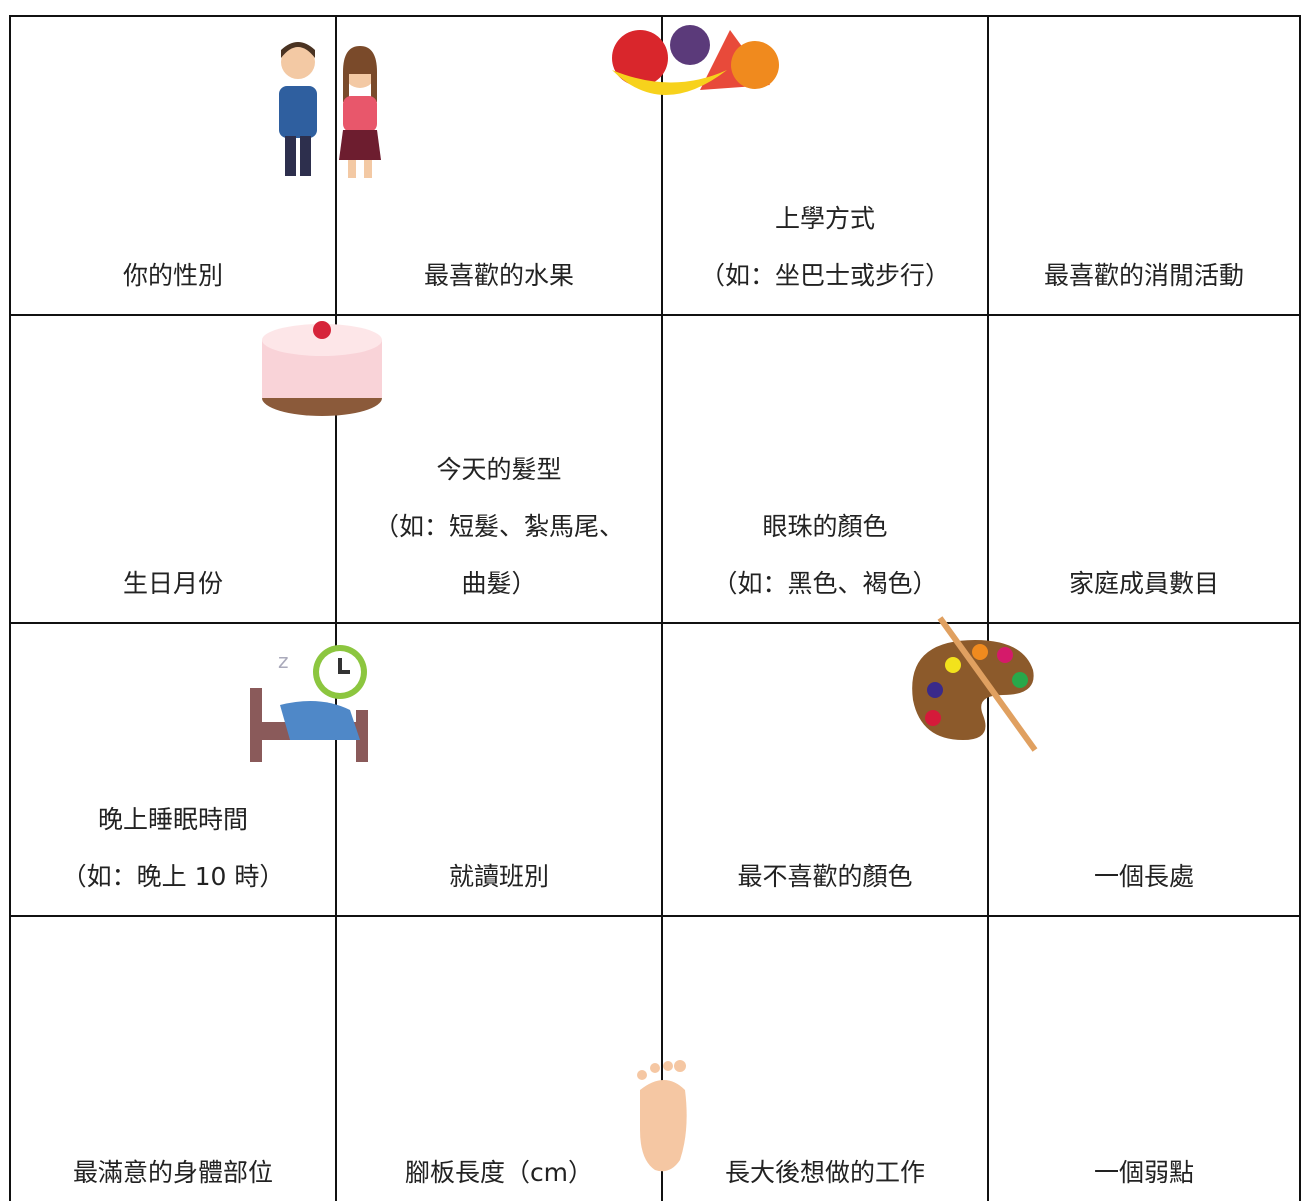 This screenshot has height=1201, width=1301. Describe the element at coordinates (172, 819) in the screenshot. I see `cell-text: 晚上睡眠時間` at that location.